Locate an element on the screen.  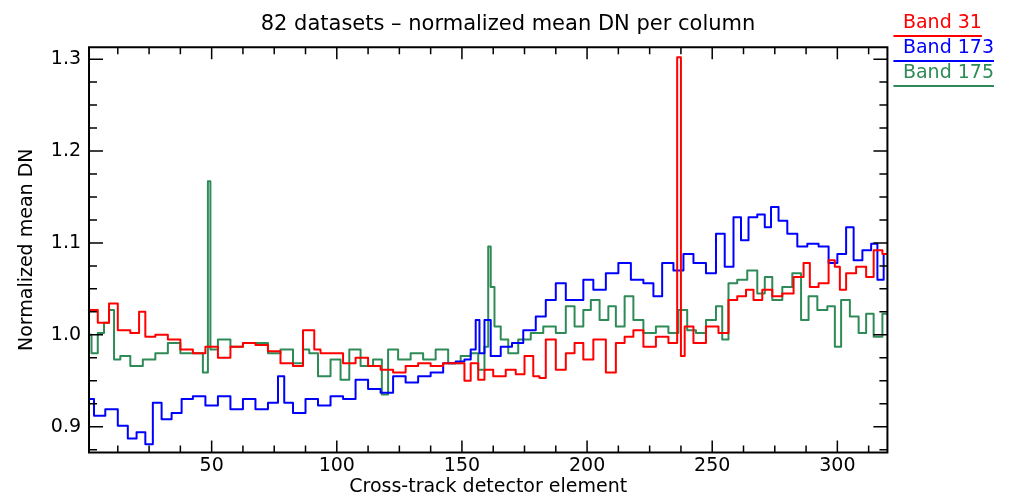
x-tick-label: 300 is located at coordinates (837, 463).